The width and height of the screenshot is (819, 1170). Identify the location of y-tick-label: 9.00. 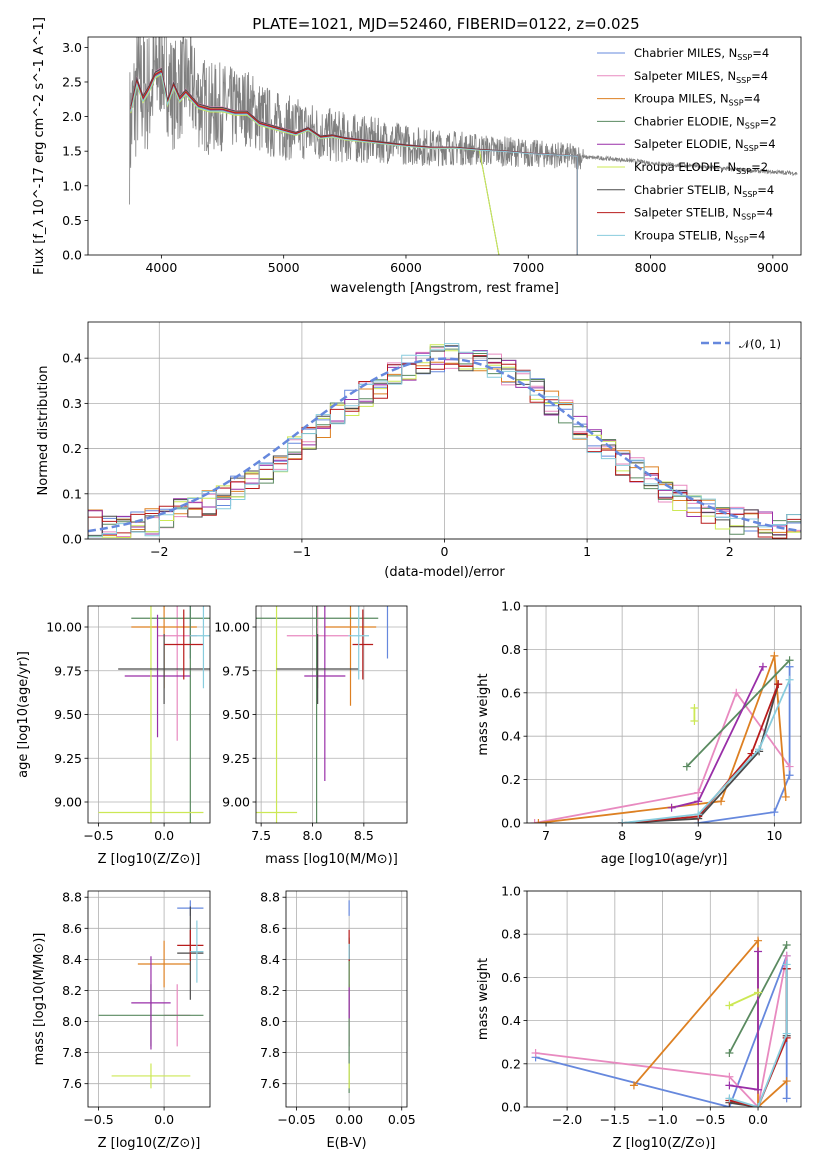
(68, 802).